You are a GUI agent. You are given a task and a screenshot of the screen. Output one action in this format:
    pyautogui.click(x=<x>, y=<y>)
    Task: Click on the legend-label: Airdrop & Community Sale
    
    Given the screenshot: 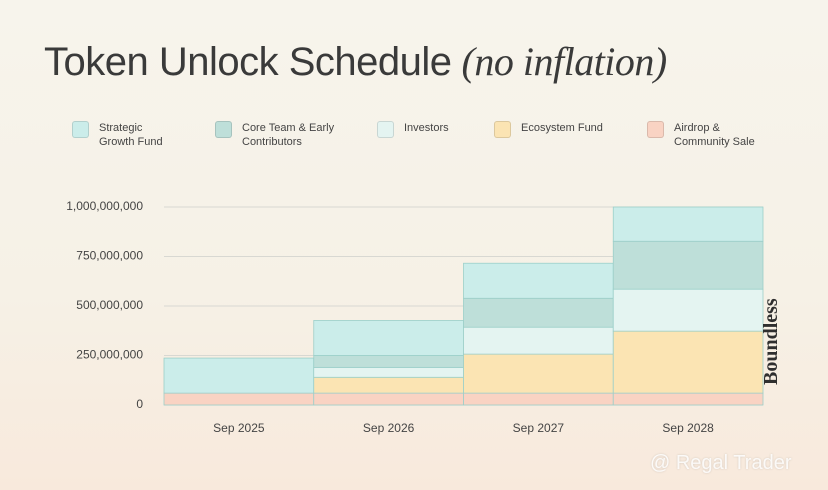 What is the action you would take?
    pyautogui.click(x=714, y=135)
    